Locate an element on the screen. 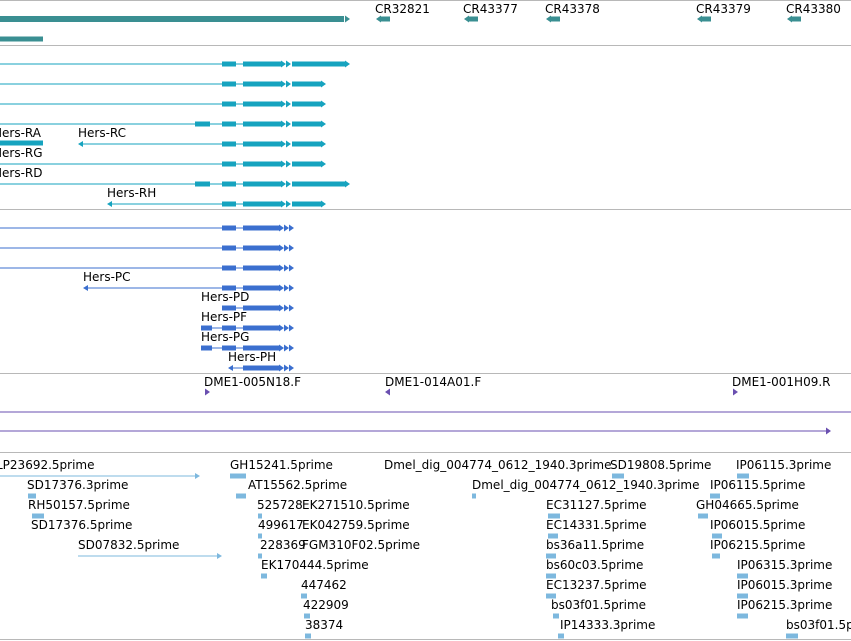  protein-label: Hers-PC is located at coordinates (107, 277).